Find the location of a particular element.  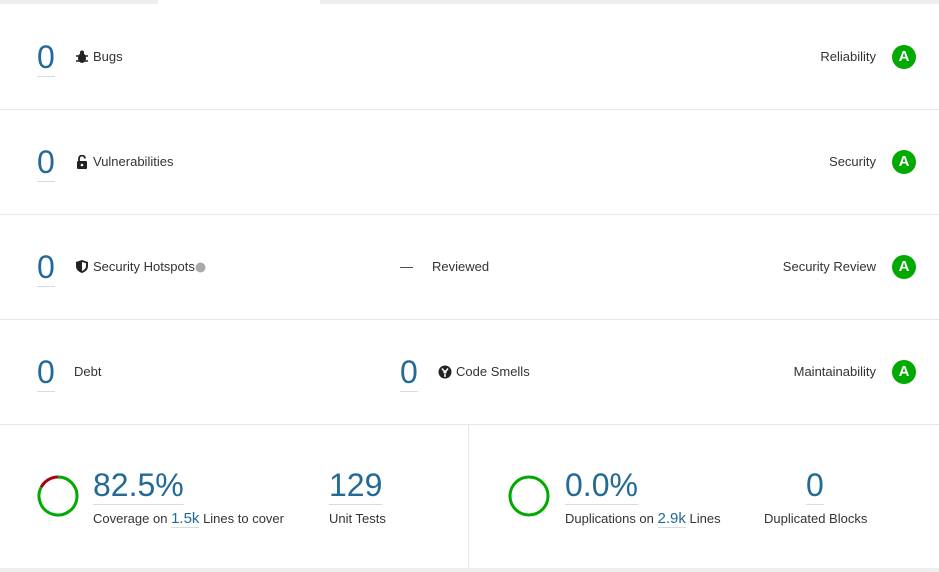

smells-label: Code Smells is located at coordinates (493, 371).